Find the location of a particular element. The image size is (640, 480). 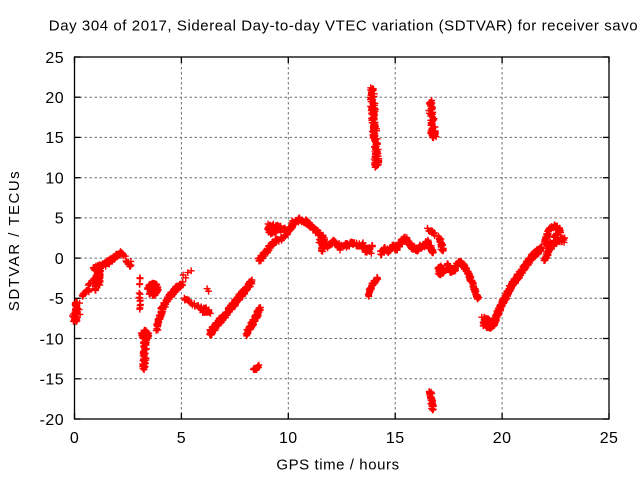

svg-text: GPS time / hours is located at coordinates (337, 465).